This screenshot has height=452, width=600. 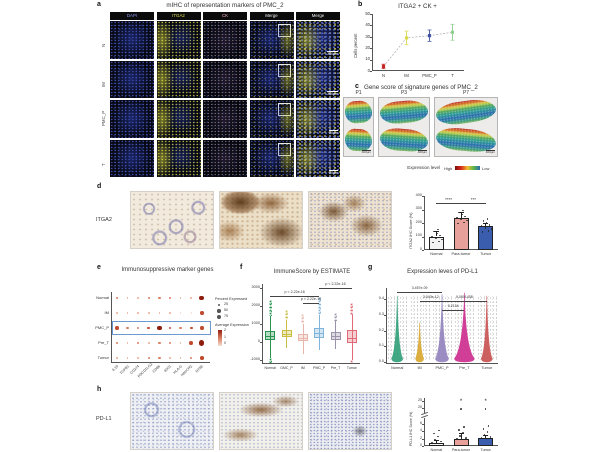 I want to click on panel-b-label: b, so click(x=360, y=4).